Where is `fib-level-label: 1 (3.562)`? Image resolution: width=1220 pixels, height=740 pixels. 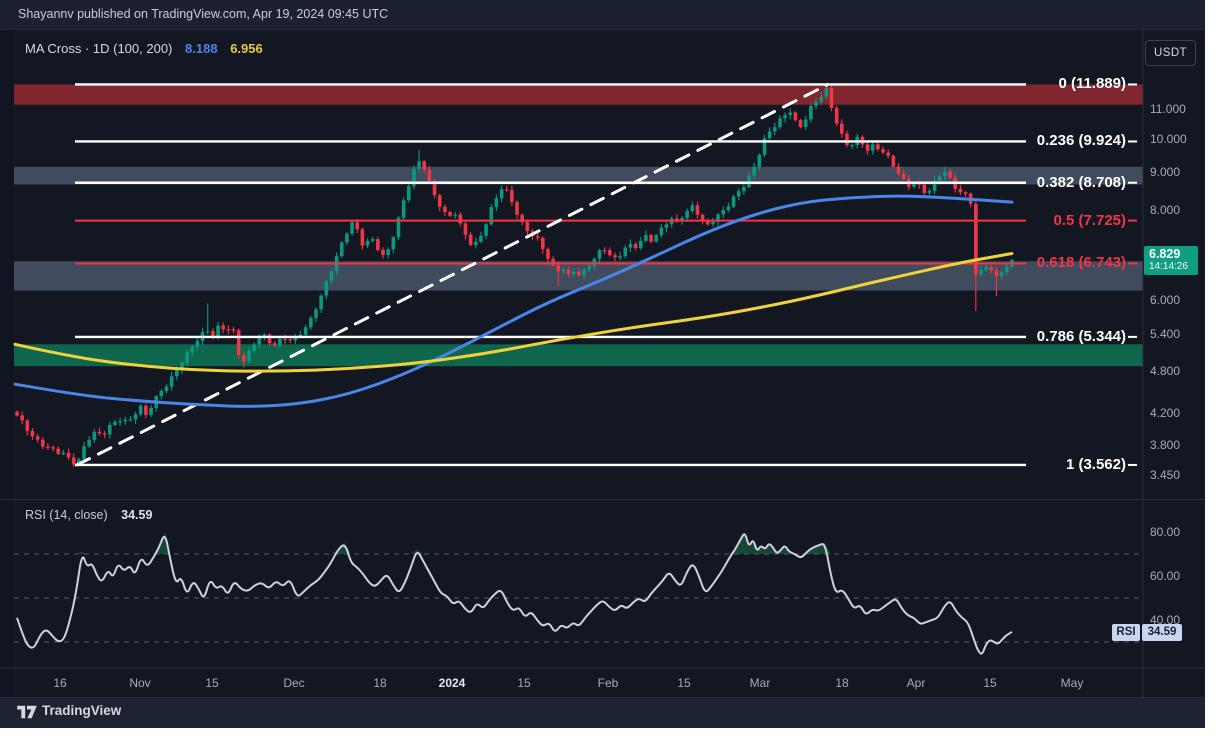 fib-level-label: 1 (3.562) is located at coordinates (1095, 464).